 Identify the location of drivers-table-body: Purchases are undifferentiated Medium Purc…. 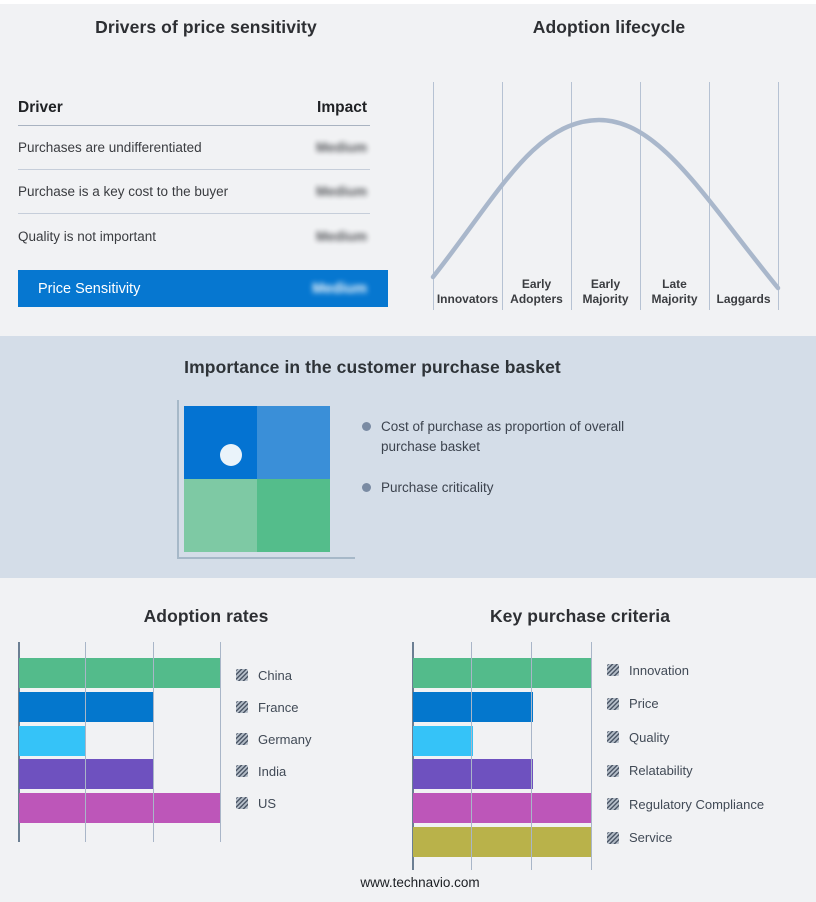
(194, 192).